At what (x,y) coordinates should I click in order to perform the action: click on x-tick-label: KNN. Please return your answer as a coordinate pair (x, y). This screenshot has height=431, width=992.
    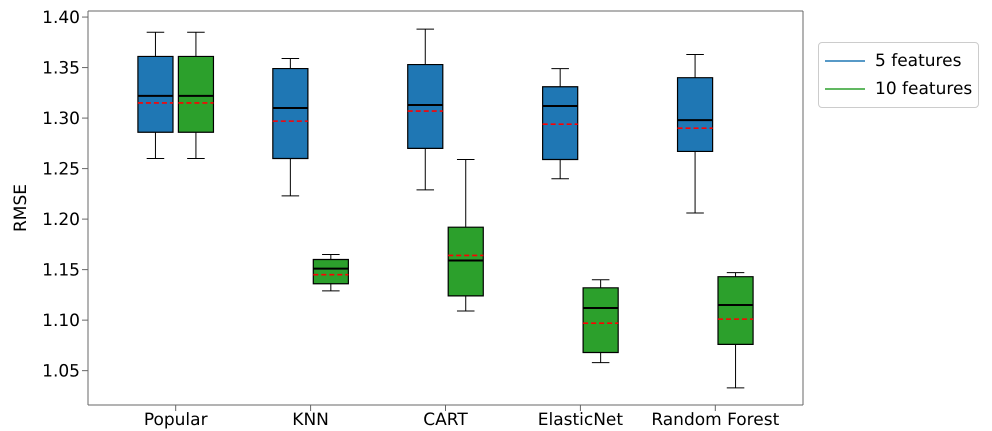
    Looking at the image, I should click on (310, 420).